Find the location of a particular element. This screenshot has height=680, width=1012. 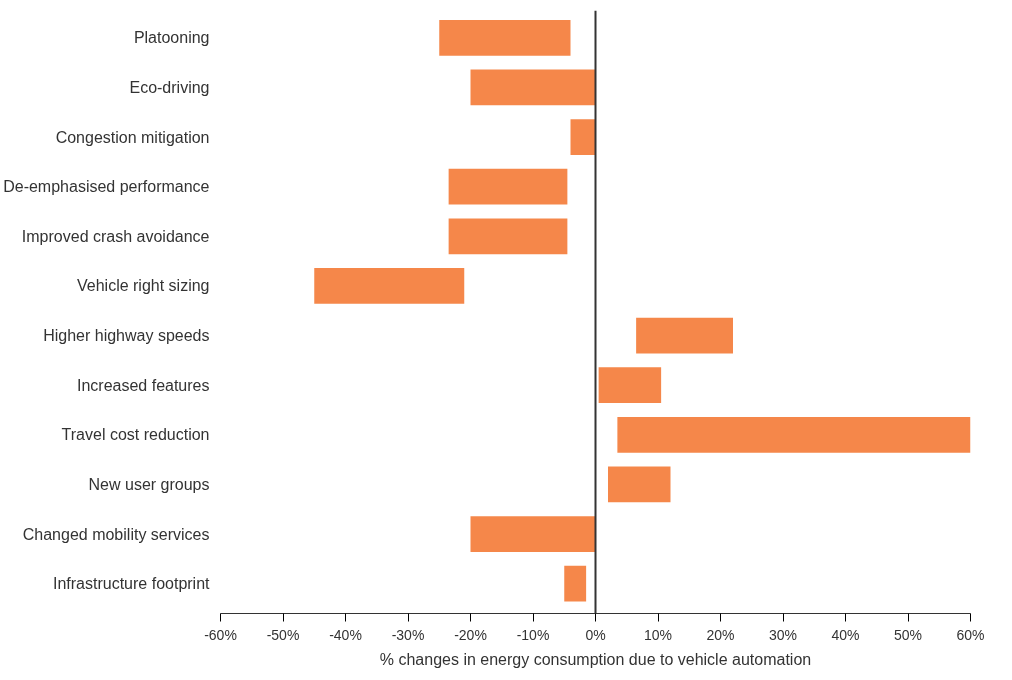

x-tick-label: 50% is located at coordinates (908, 634).